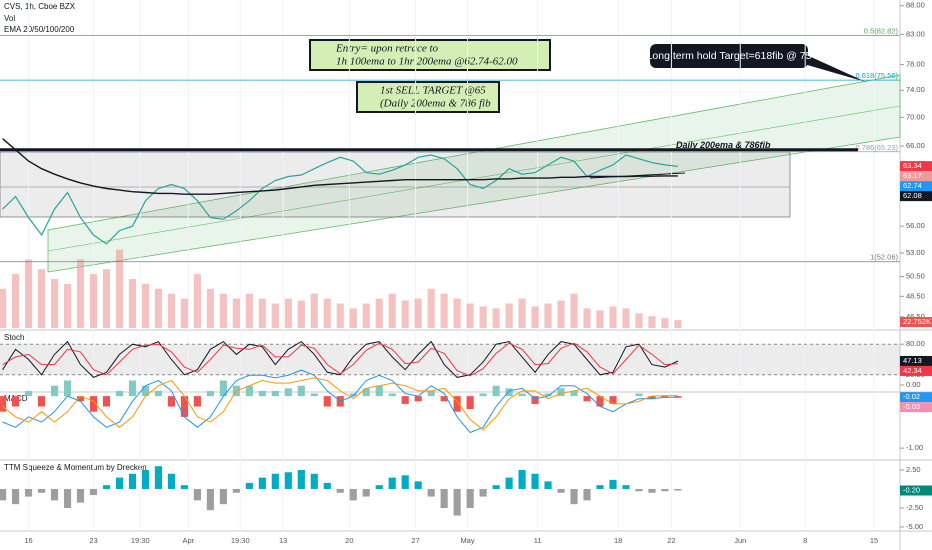 The image size is (932, 550). I want to click on y-tick-label: -5.00, so click(914, 526).